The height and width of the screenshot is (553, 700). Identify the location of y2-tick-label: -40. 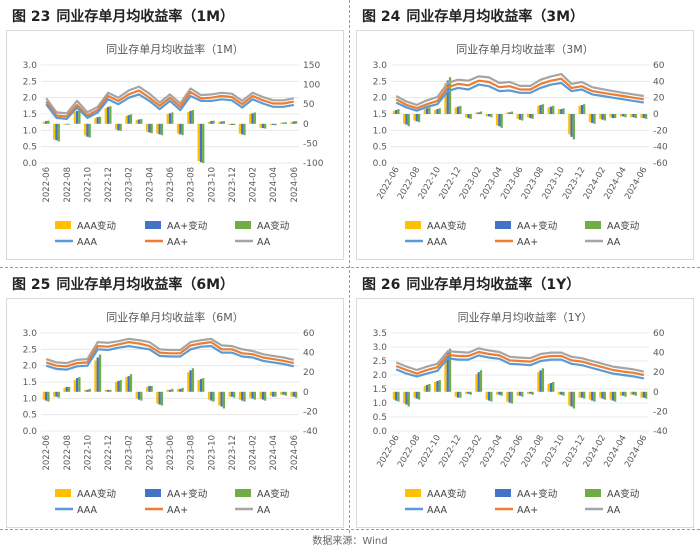
(660, 148).